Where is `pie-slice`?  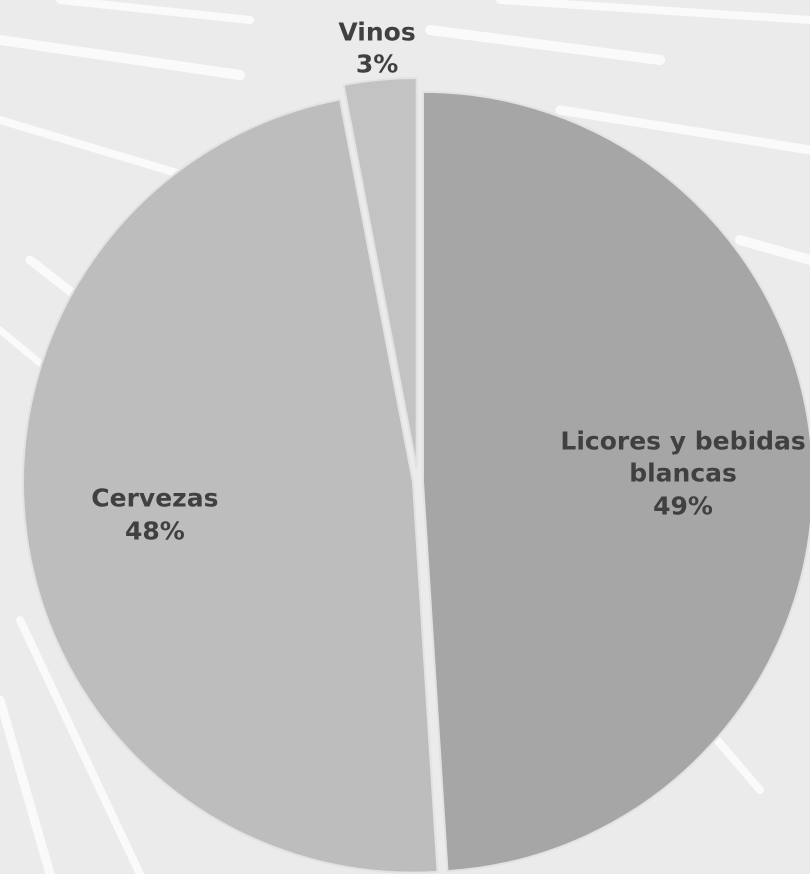
pie-slice is located at coordinates (380, 273).